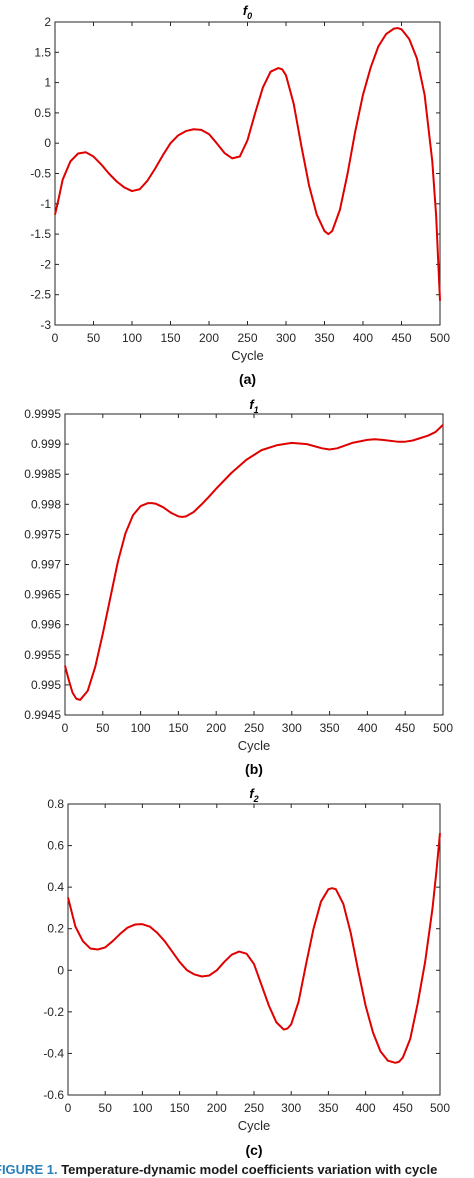  What do you see at coordinates (42, 474) in the screenshot?
I see `y-tick-label: 0.9985` at bounding box center [42, 474].